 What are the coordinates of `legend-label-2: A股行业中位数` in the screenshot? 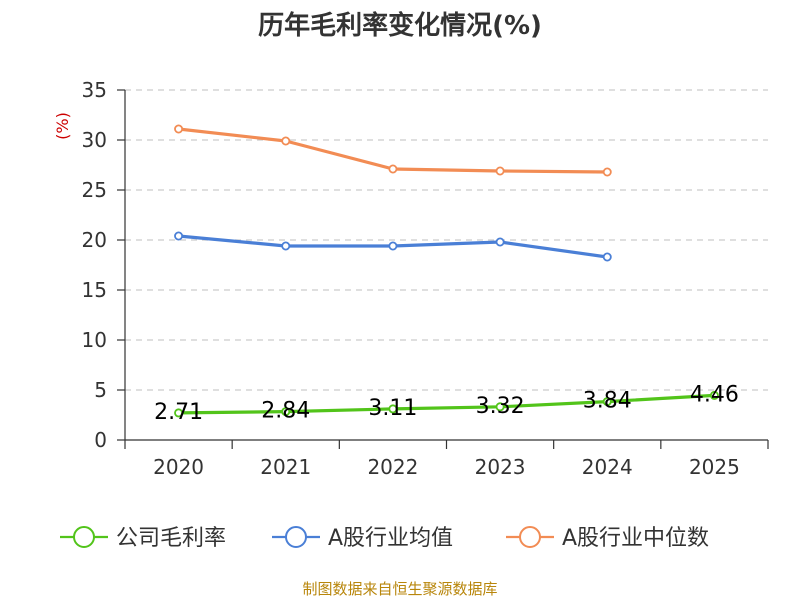 It's located at (635, 538).